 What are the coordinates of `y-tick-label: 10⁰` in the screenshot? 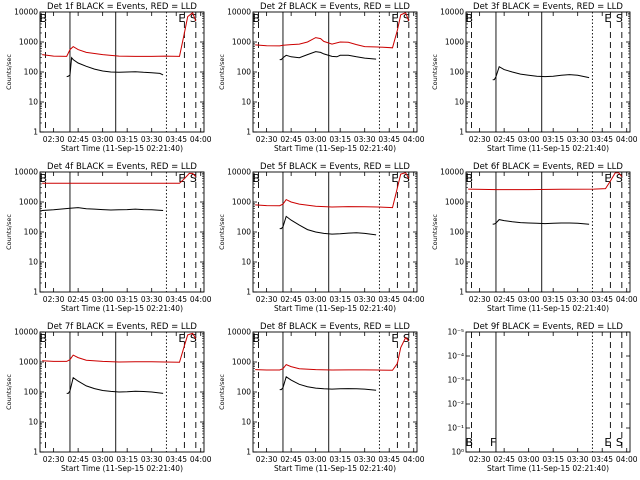 It's located at (457, 452).